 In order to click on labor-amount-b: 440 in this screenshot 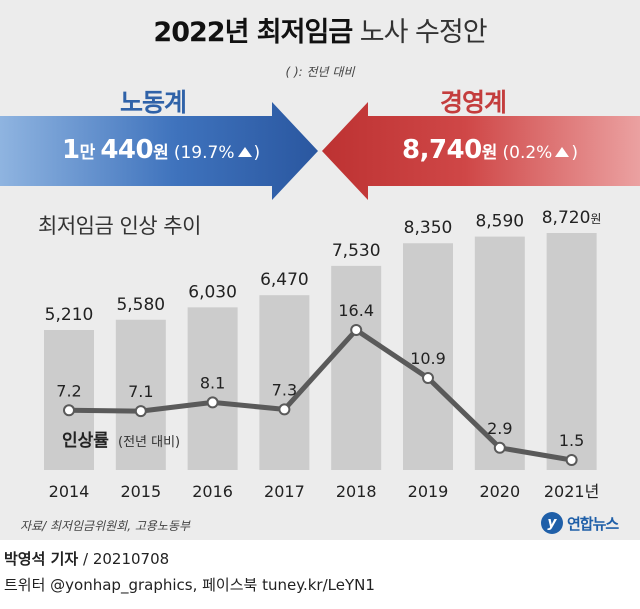, I will do `click(127, 150)`.